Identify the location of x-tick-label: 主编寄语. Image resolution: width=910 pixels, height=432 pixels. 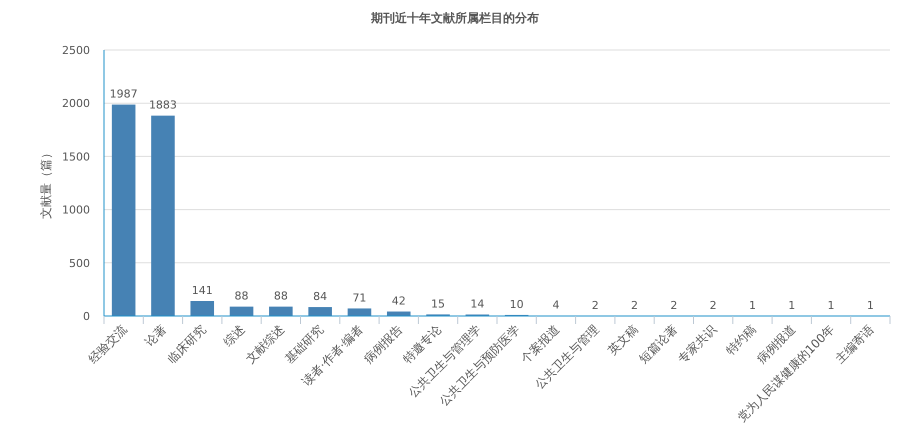
(854, 344).